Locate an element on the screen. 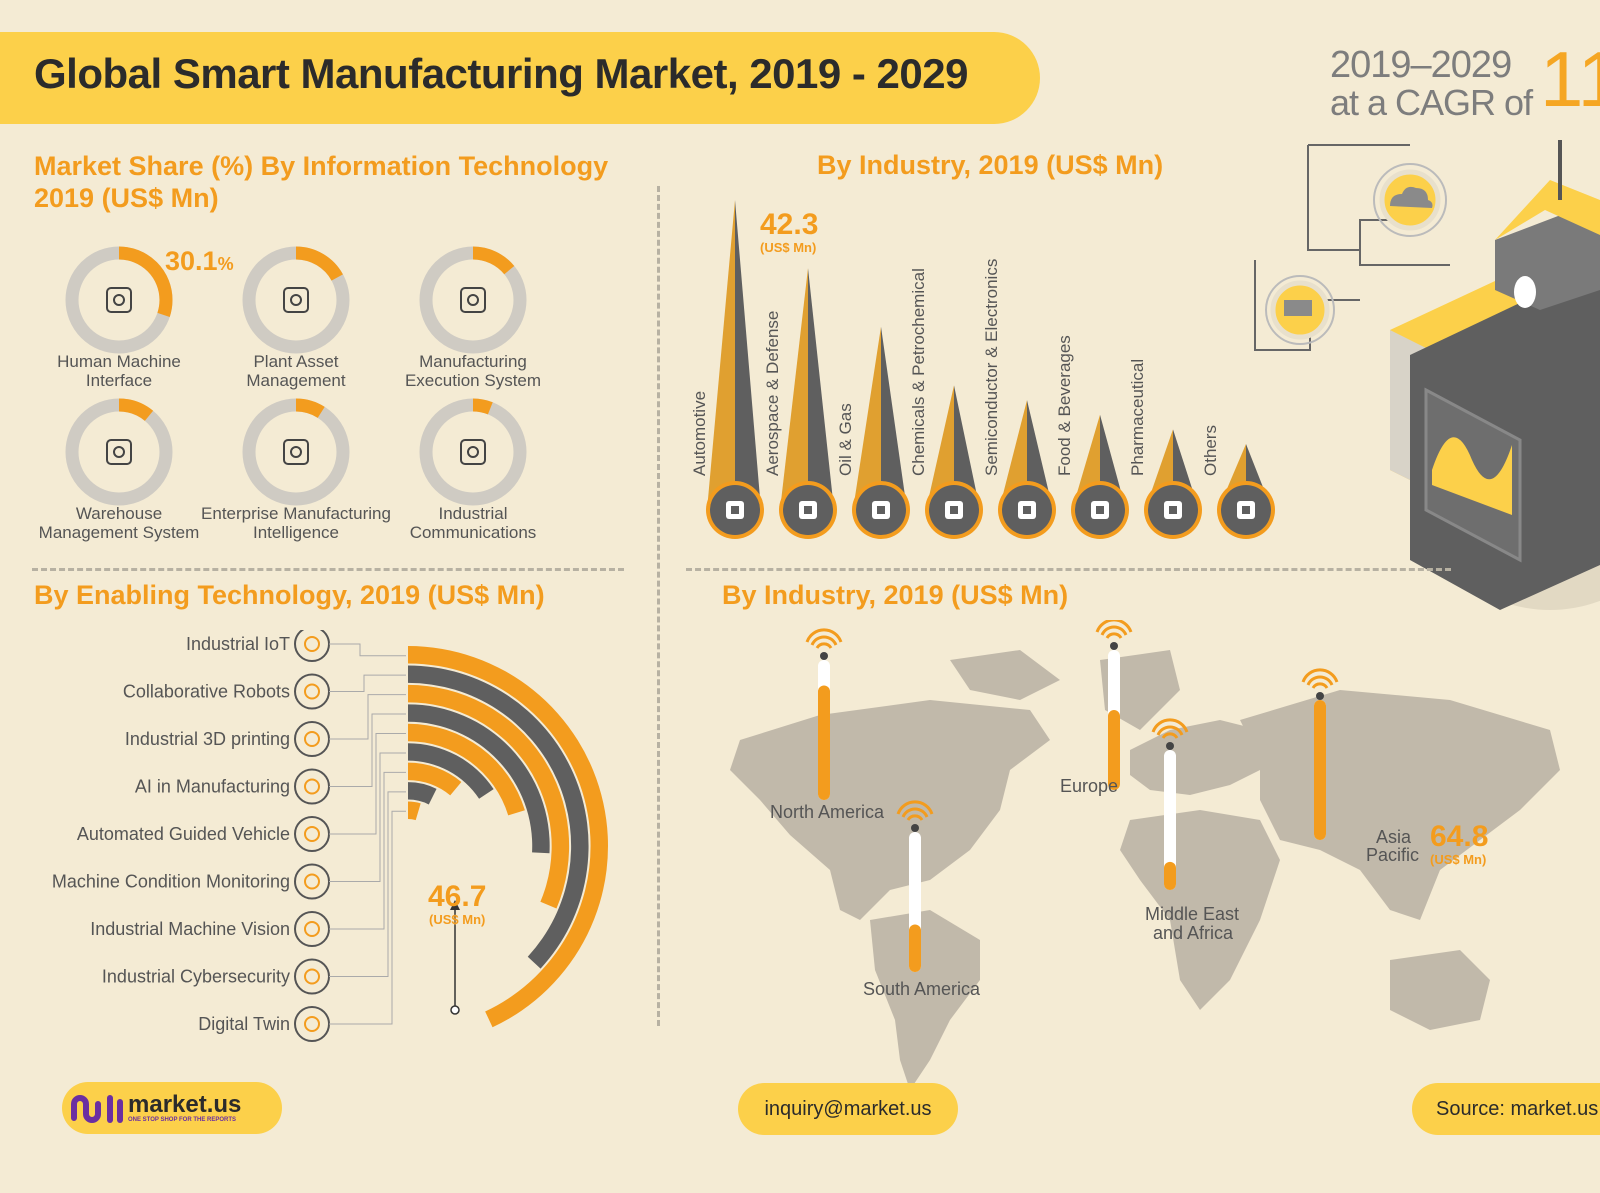 The width and height of the screenshot is (1600, 1193). radial-bar-industrial-iot is located at coordinates (508, 837).